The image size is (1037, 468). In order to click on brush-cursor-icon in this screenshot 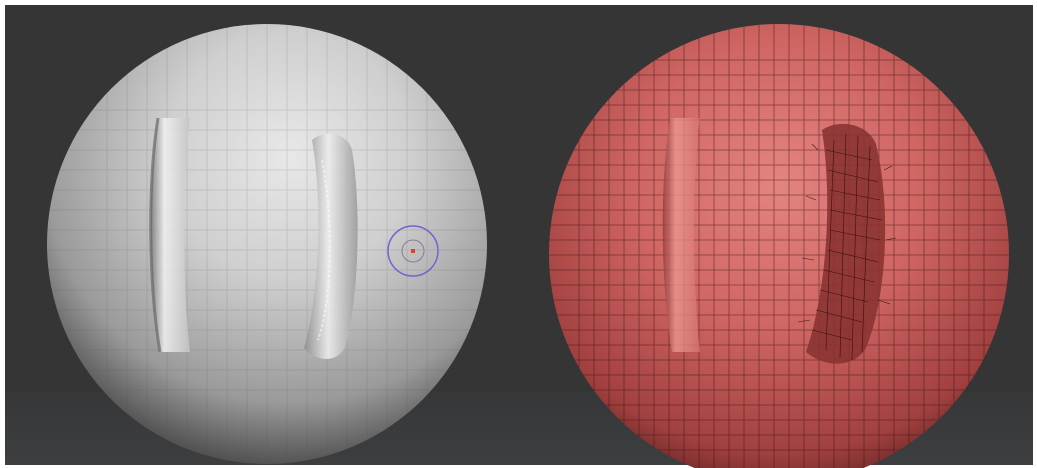, I will do `click(413, 251)`.